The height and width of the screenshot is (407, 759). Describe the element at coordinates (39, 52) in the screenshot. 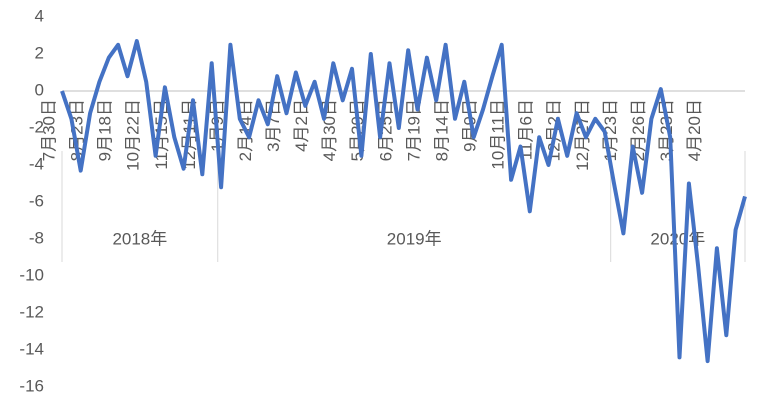

I see `y-tick-label: 2` at that location.